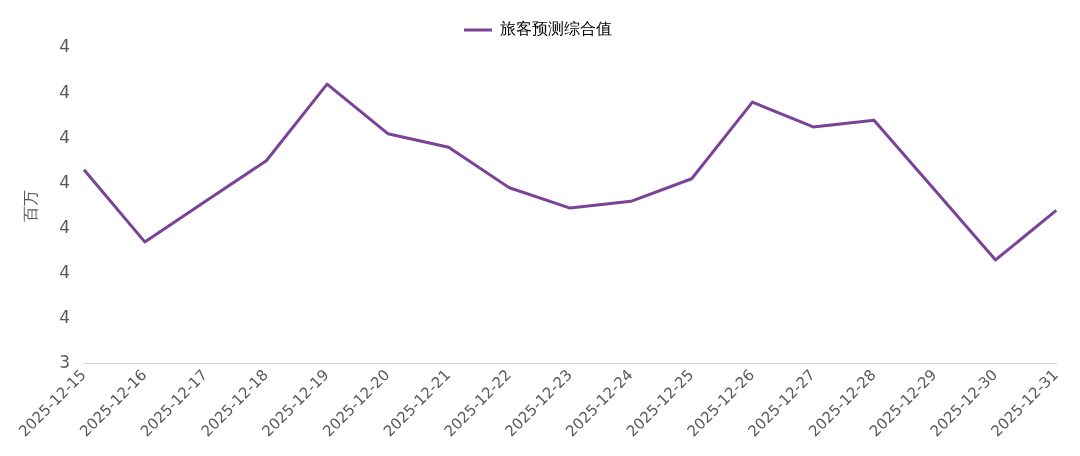 This screenshot has width=1080, height=456. What do you see at coordinates (556, 29) in the screenshot?
I see `legend-label: 旅客预测综合值` at bounding box center [556, 29].